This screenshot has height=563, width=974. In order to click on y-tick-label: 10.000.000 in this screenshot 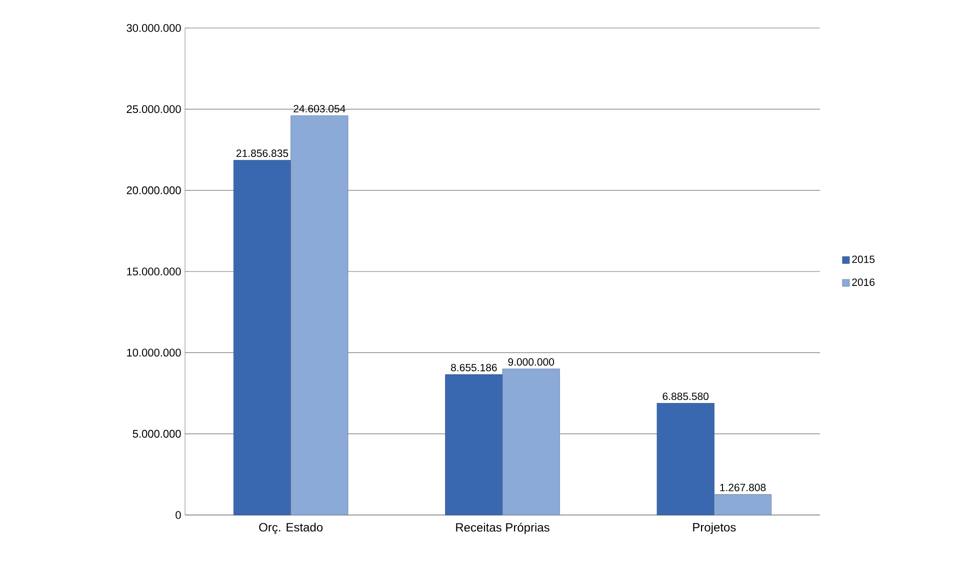, I will do `click(154, 352)`.